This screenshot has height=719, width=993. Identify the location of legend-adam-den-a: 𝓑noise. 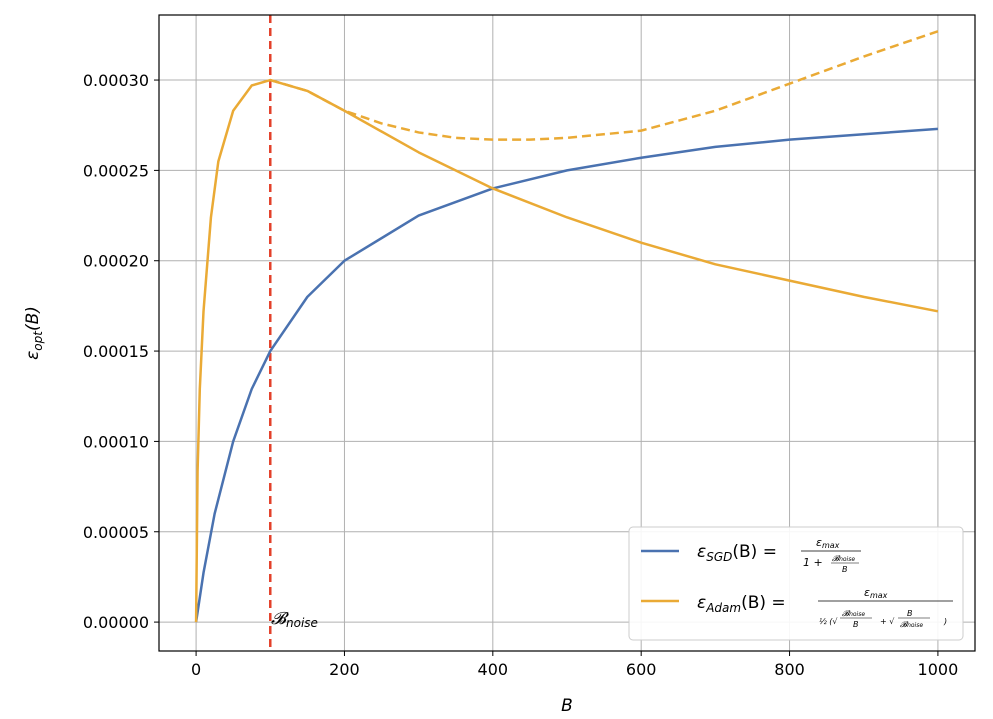
(853, 613).